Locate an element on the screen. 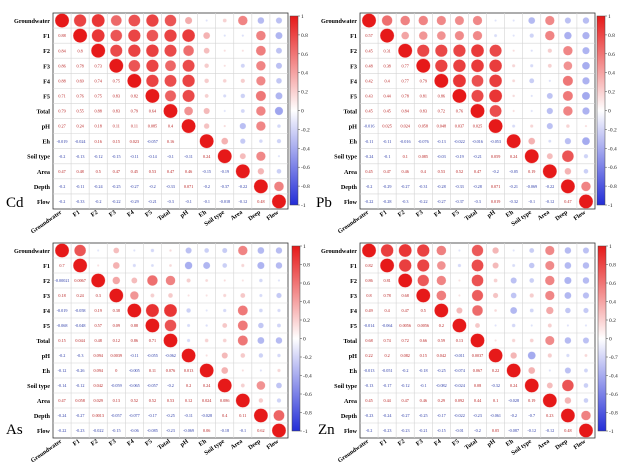 The height and width of the screenshot is (473, 639). corr-value: 0.31 is located at coordinates (386, 50).